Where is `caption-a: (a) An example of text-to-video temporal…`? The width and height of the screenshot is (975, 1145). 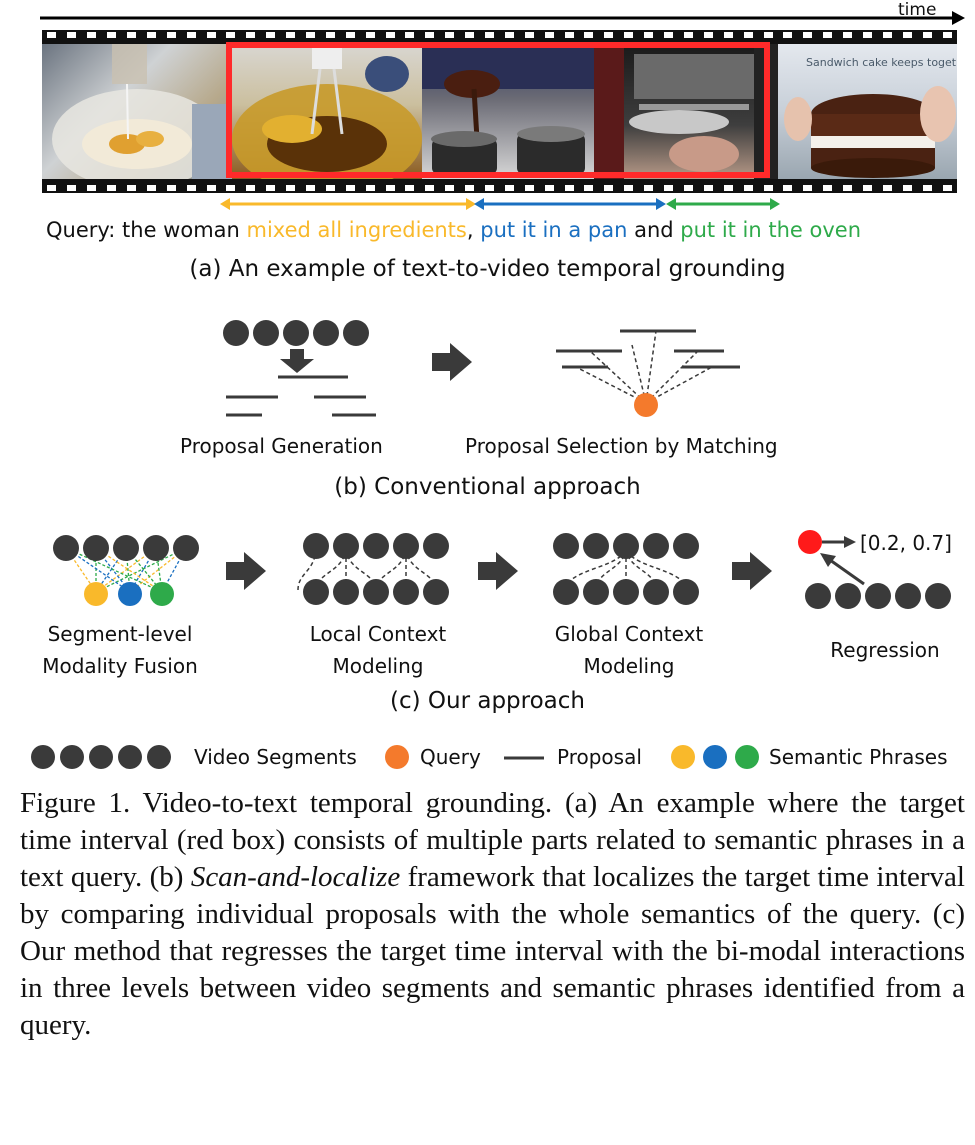
caption-a: (a) An example of text-to-video temporal… is located at coordinates (487, 269).